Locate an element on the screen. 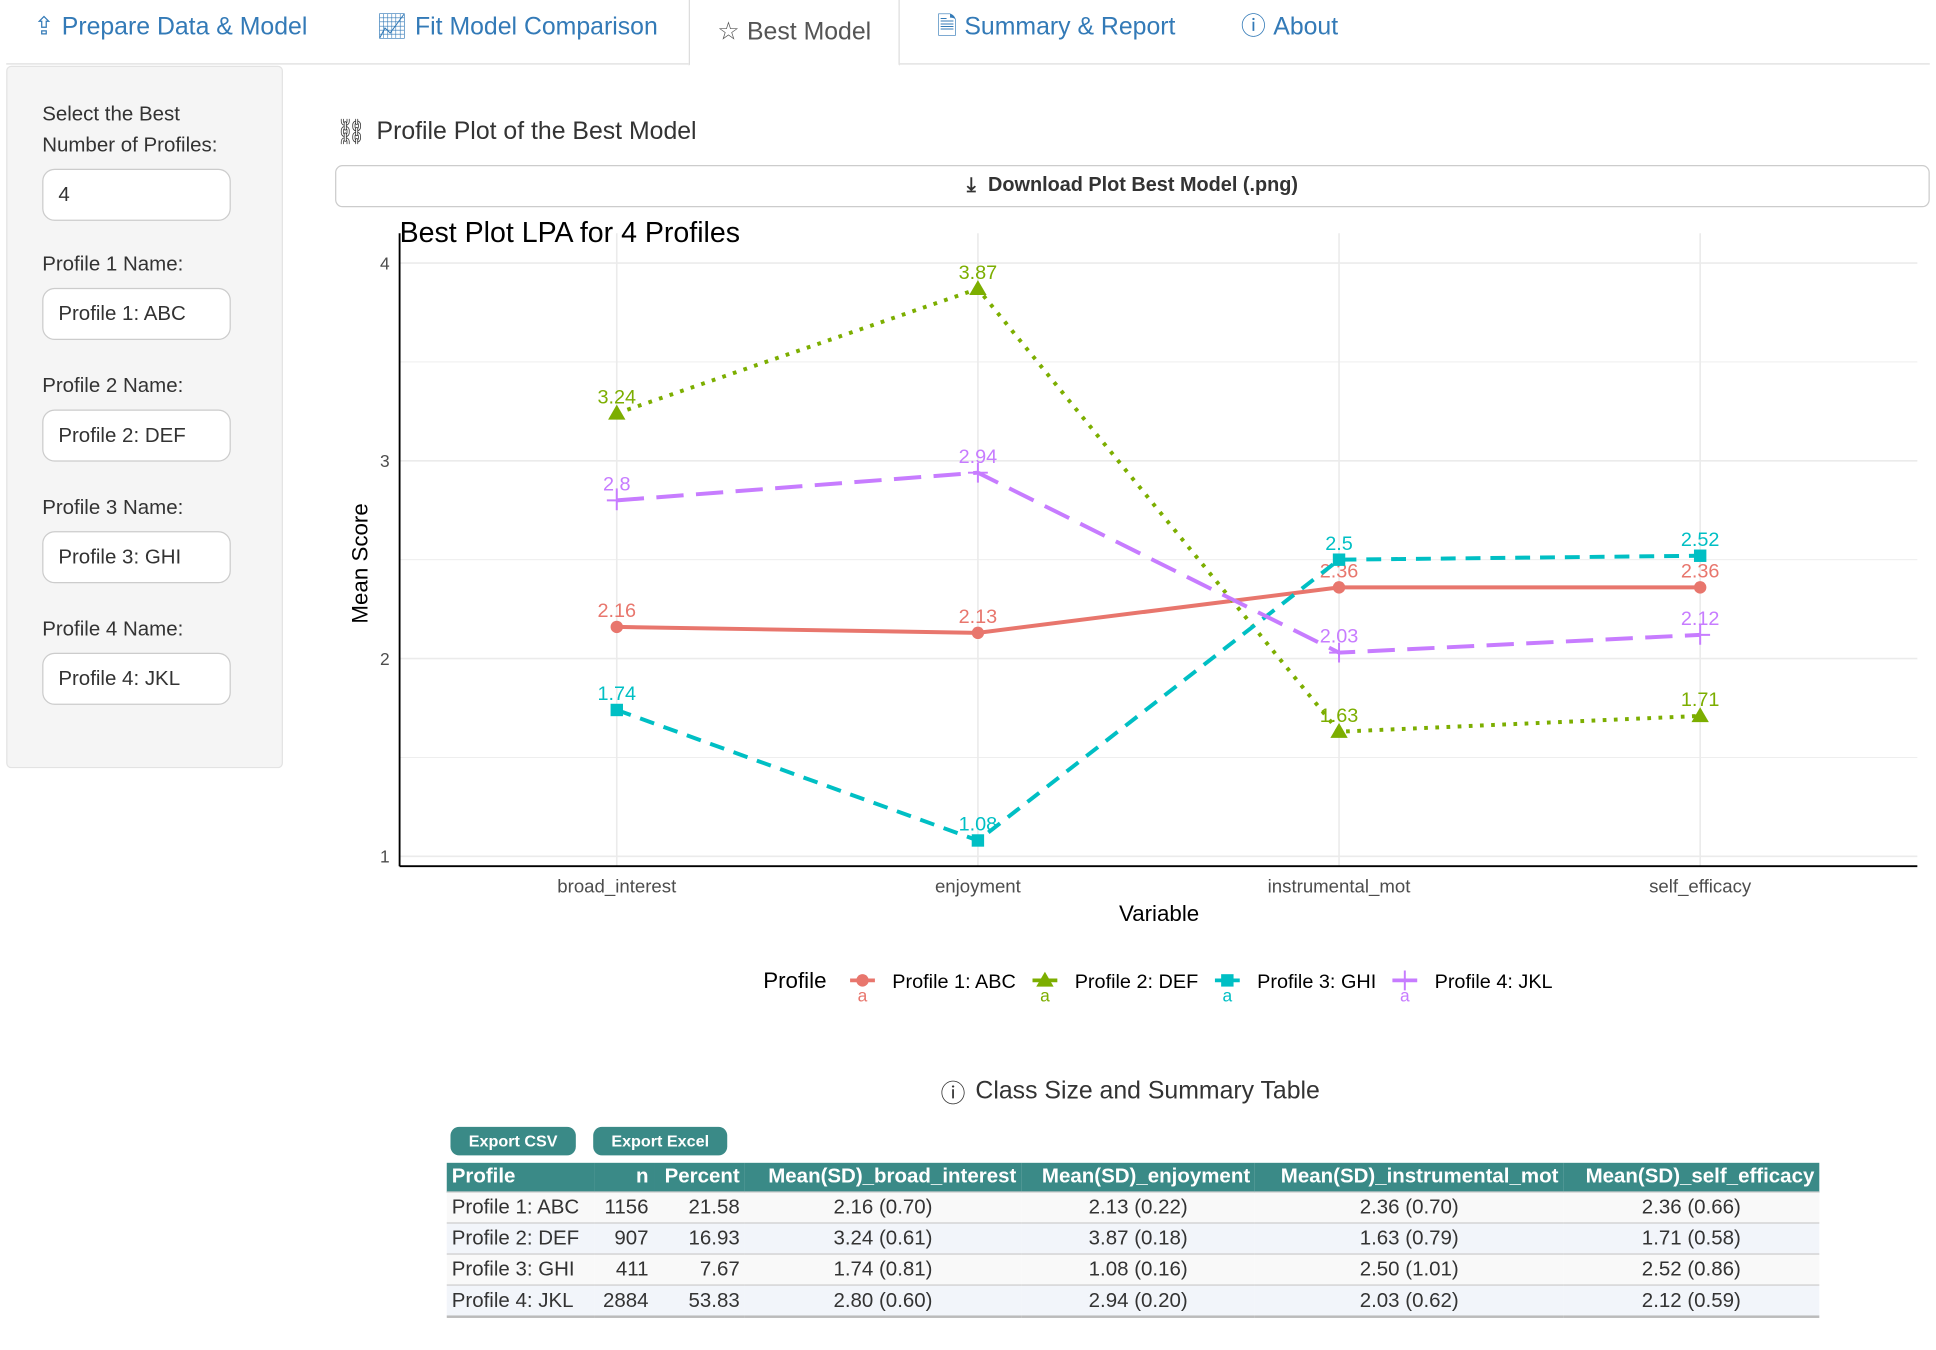 The height and width of the screenshot is (1350, 1936). table-cell: 2.03 (0.62) is located at coordinates (1409, 1301).